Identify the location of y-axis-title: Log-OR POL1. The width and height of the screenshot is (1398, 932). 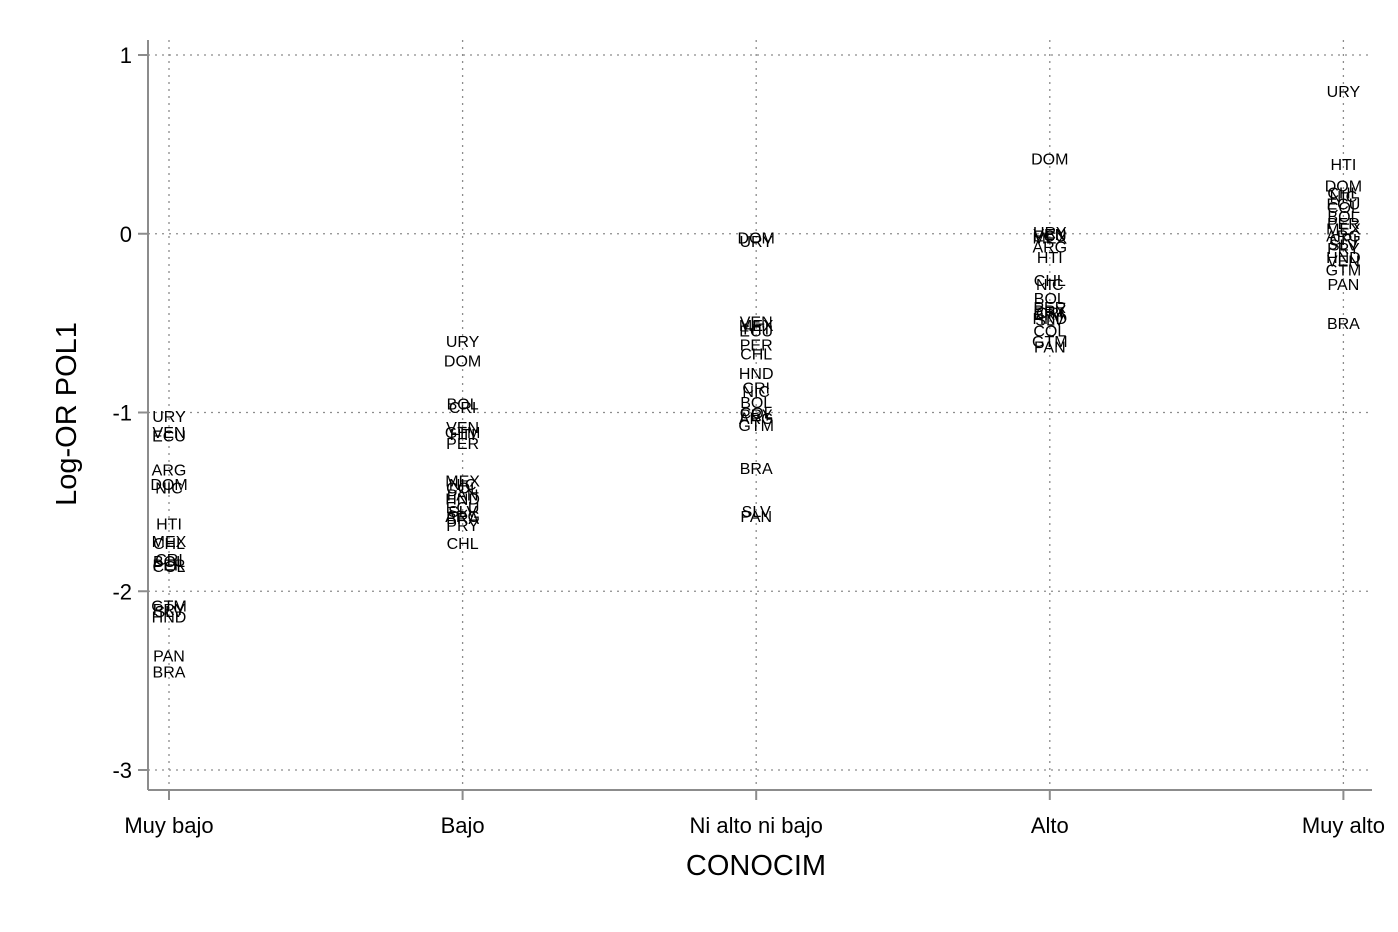
(67, 414).